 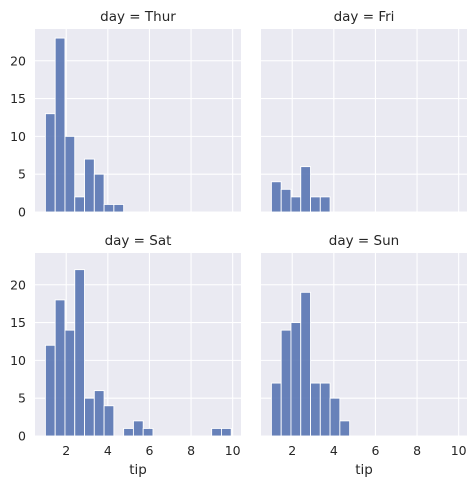 What do you see at coordinates (364, 17) in the screenshot?
I see `panel-title: day = Fri` at bounding box center [364, 17].